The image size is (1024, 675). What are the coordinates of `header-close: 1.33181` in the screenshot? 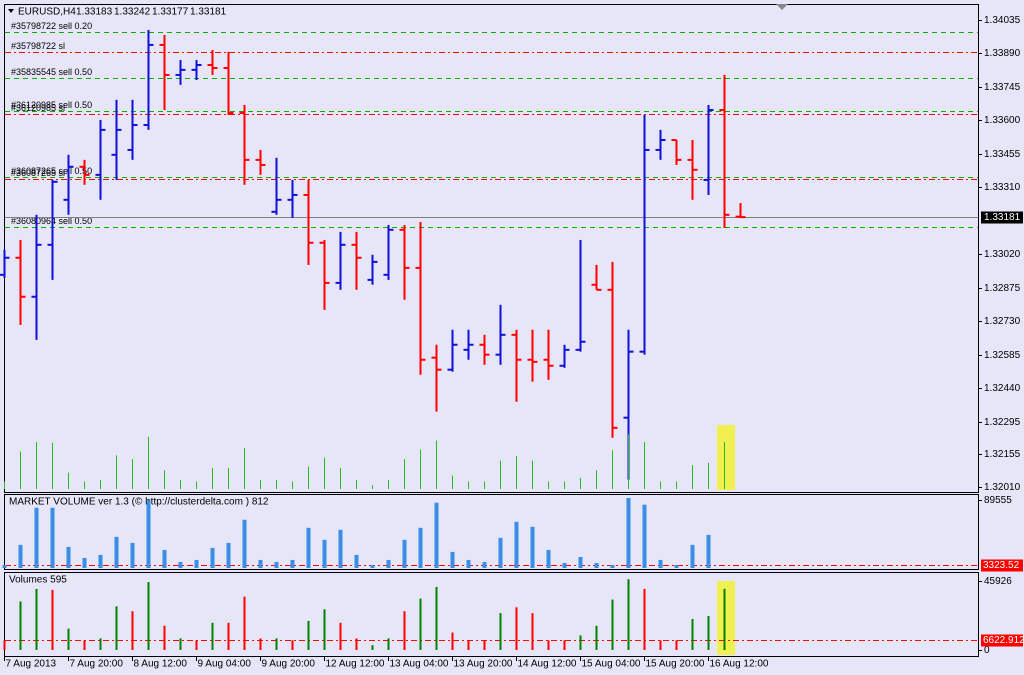 It's located at (208, 12).